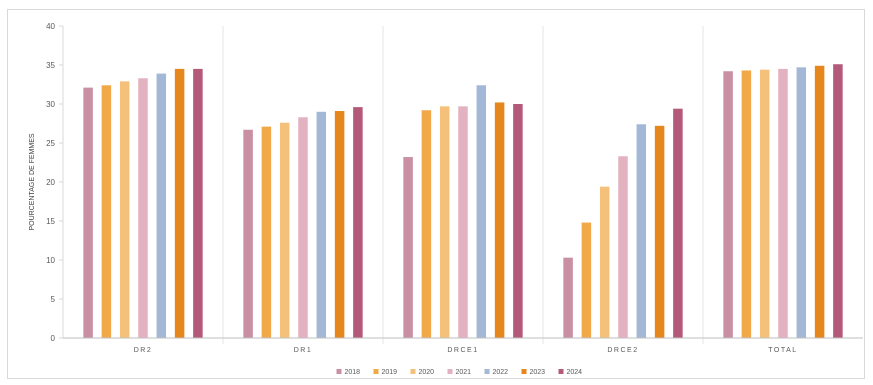  Describe the element at coordinates (198, 203) in the screenshot. I see `bar-dr2-2024` at that location.